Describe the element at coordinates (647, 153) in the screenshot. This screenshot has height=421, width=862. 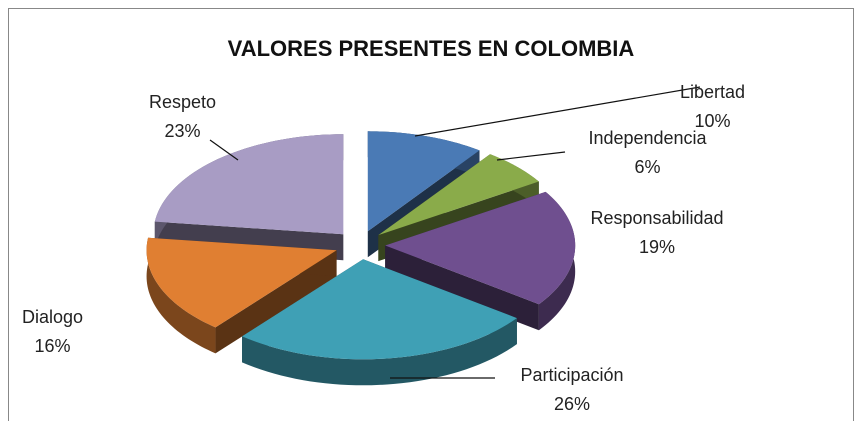
I see `data-label: Independencia 6%` at that location.